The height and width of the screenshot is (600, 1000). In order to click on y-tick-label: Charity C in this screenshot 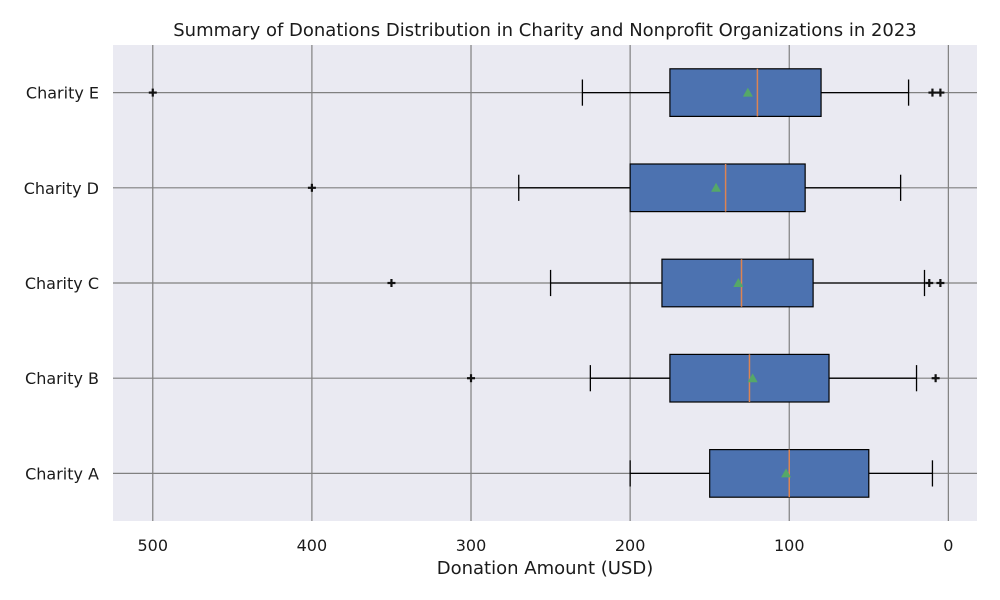, I will do `click(62, 283)`.